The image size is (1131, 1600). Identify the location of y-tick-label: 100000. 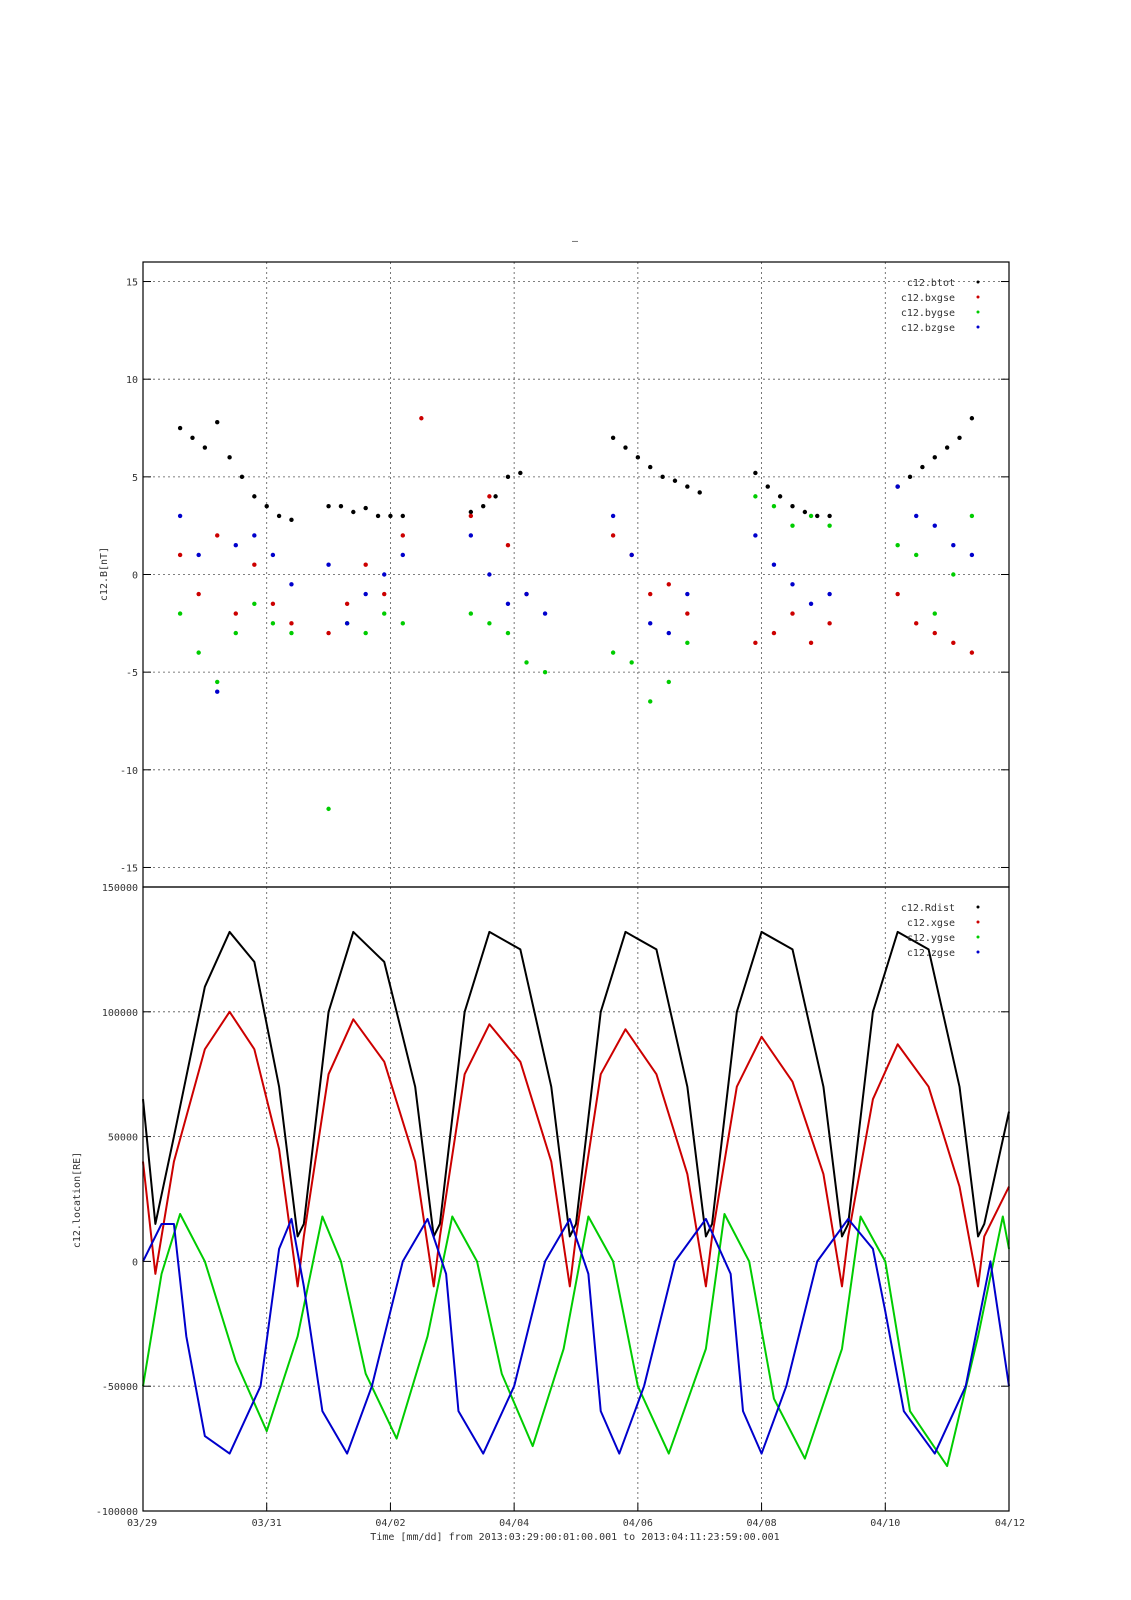
(120, 1013).